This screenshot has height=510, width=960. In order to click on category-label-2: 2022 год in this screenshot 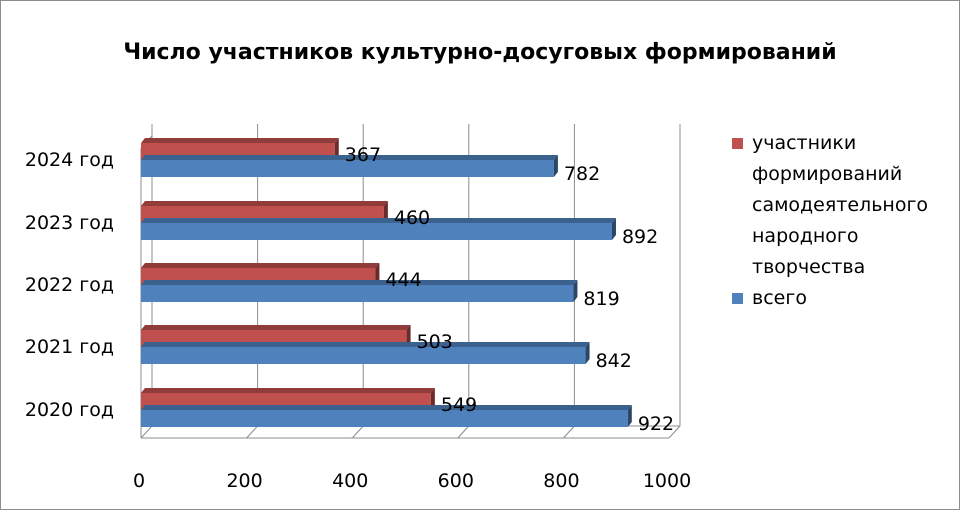, I will do `click(69, 285)`.